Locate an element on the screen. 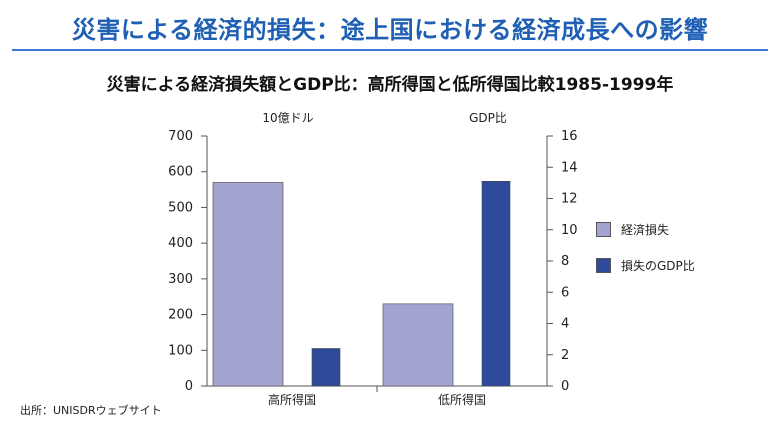 This screenshot has height=439, width=780. chart-title: 災害による経済損失額とGDP比：高所得国と低所得国比較1985-1999年 is located at coordinates (390, 85).